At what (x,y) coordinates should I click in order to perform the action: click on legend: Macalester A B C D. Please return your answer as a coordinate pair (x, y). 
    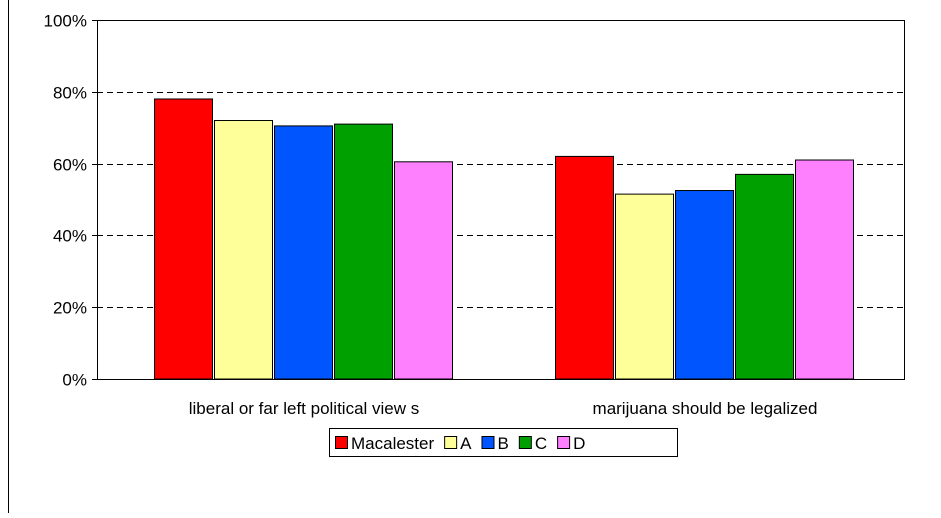
    Looking at the image, I should click on (503, 442).